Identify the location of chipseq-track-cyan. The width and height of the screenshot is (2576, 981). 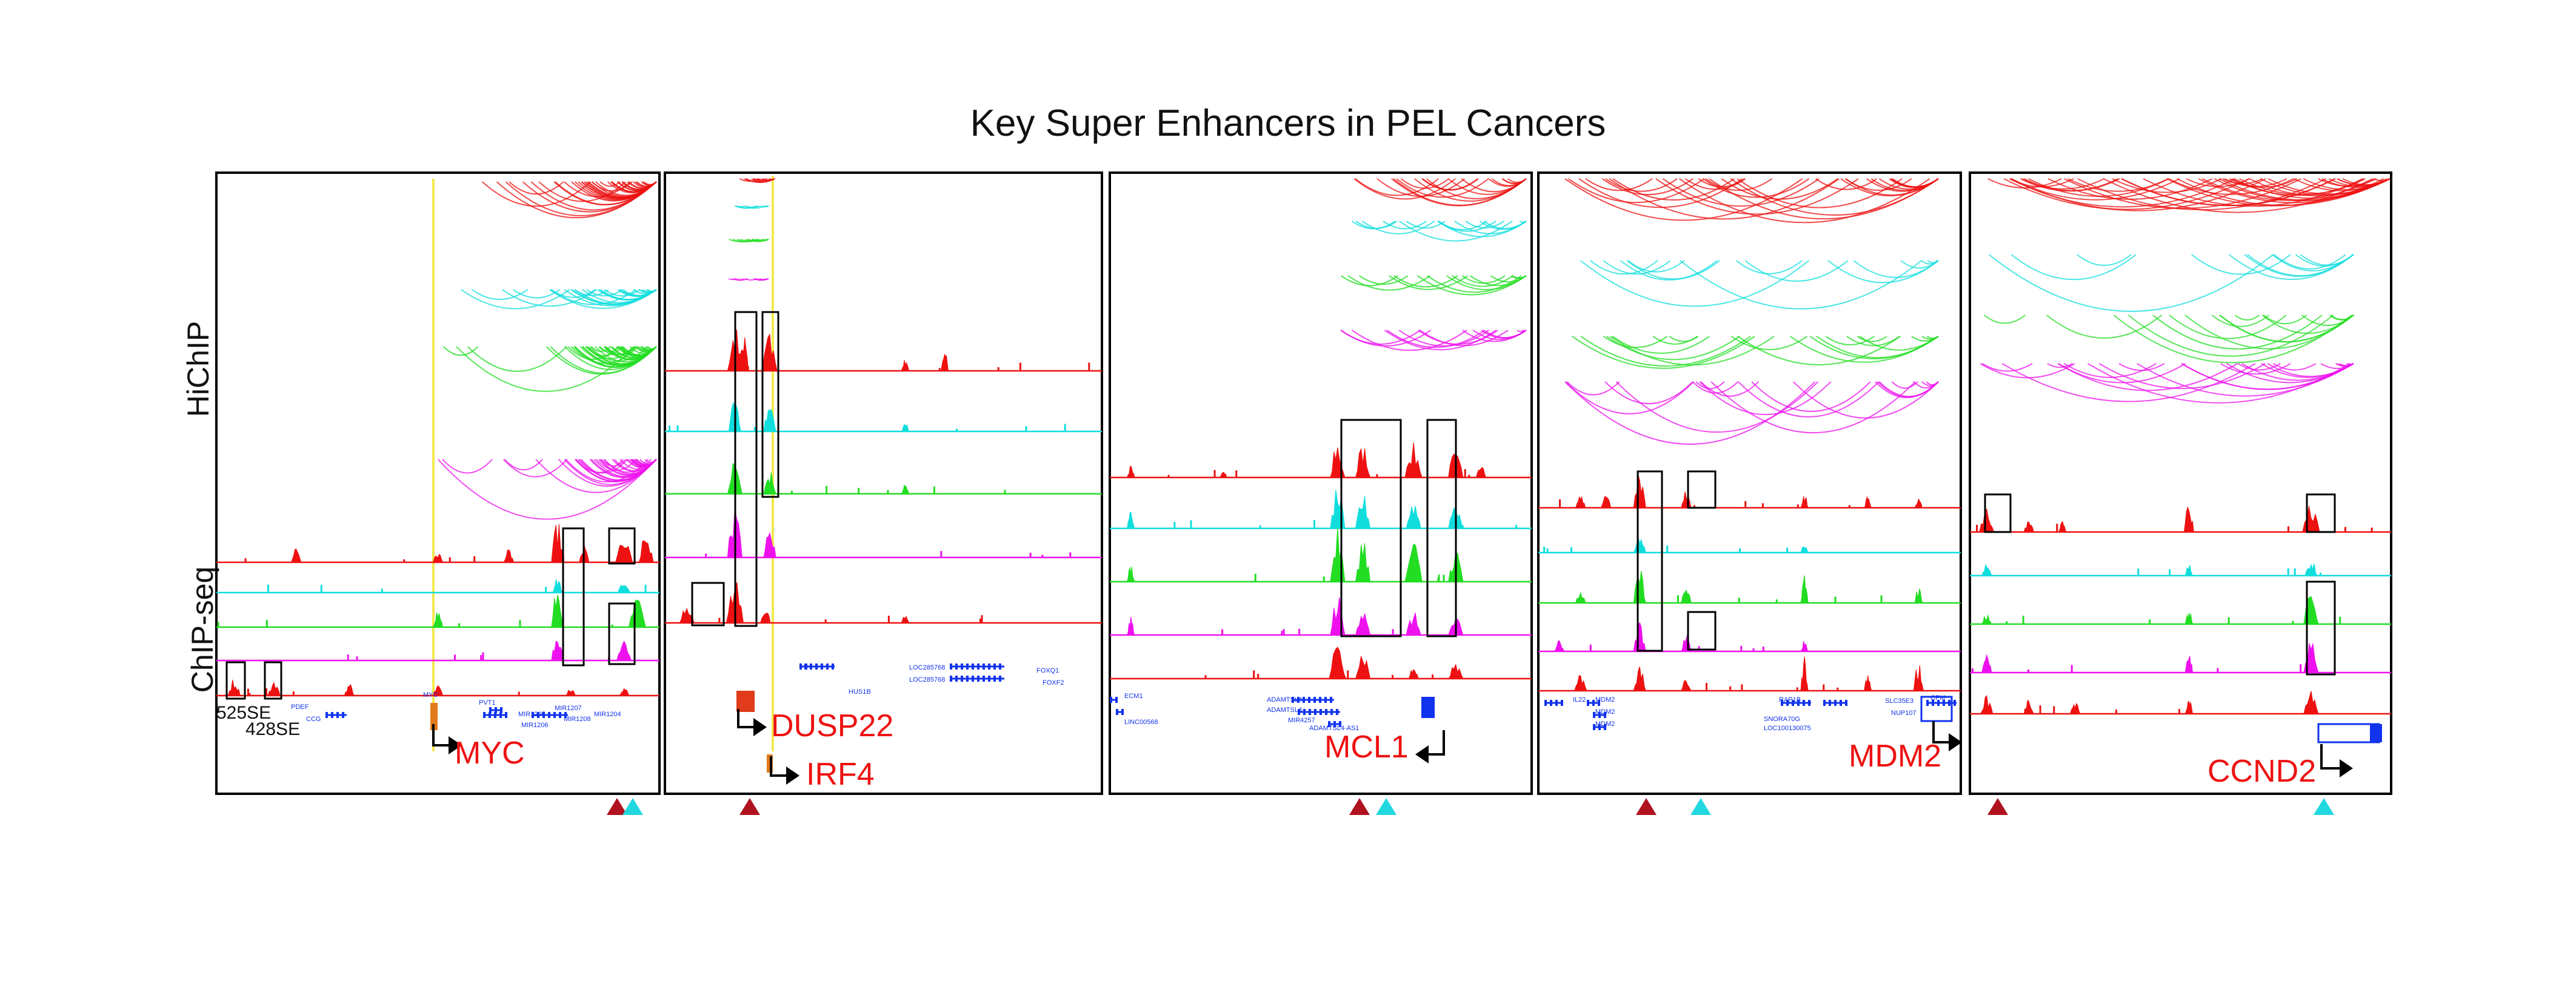
(884, 417).